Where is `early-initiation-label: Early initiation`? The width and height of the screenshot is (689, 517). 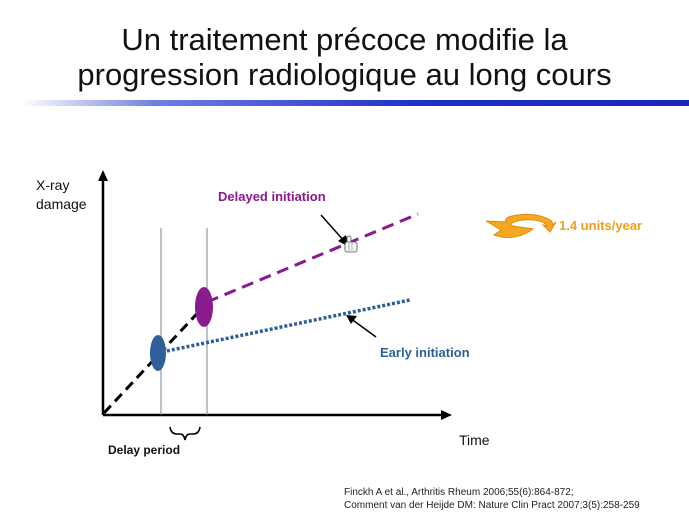 early-initiation-label: Early initiation is located at coordinates (425, 352).